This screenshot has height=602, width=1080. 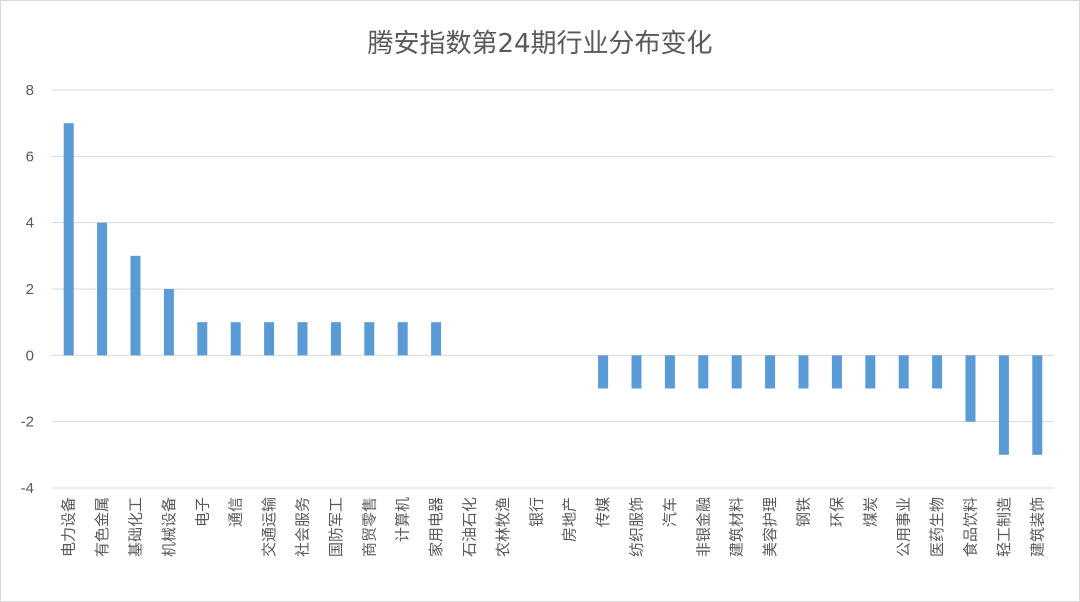 What do you see at coordinates (770, 527) in the screenshot?
I see `x-tick-label: 美容护理` at bounding box center [770, 527].